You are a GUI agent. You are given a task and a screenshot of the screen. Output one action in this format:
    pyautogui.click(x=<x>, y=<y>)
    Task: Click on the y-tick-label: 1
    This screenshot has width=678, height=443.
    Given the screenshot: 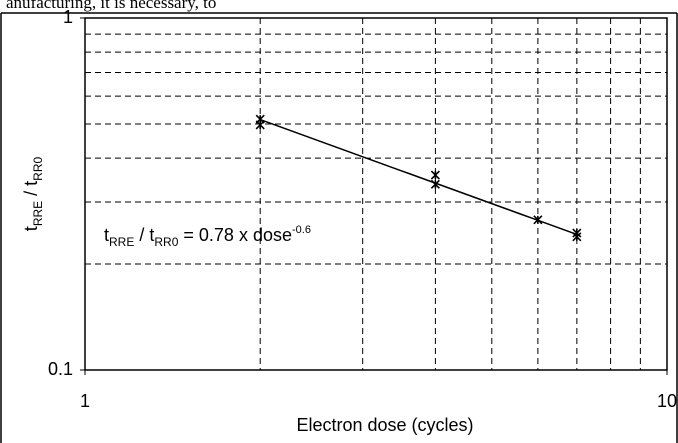 What is the action you would take?
    pyautogui.click(x=68, y=17)
    